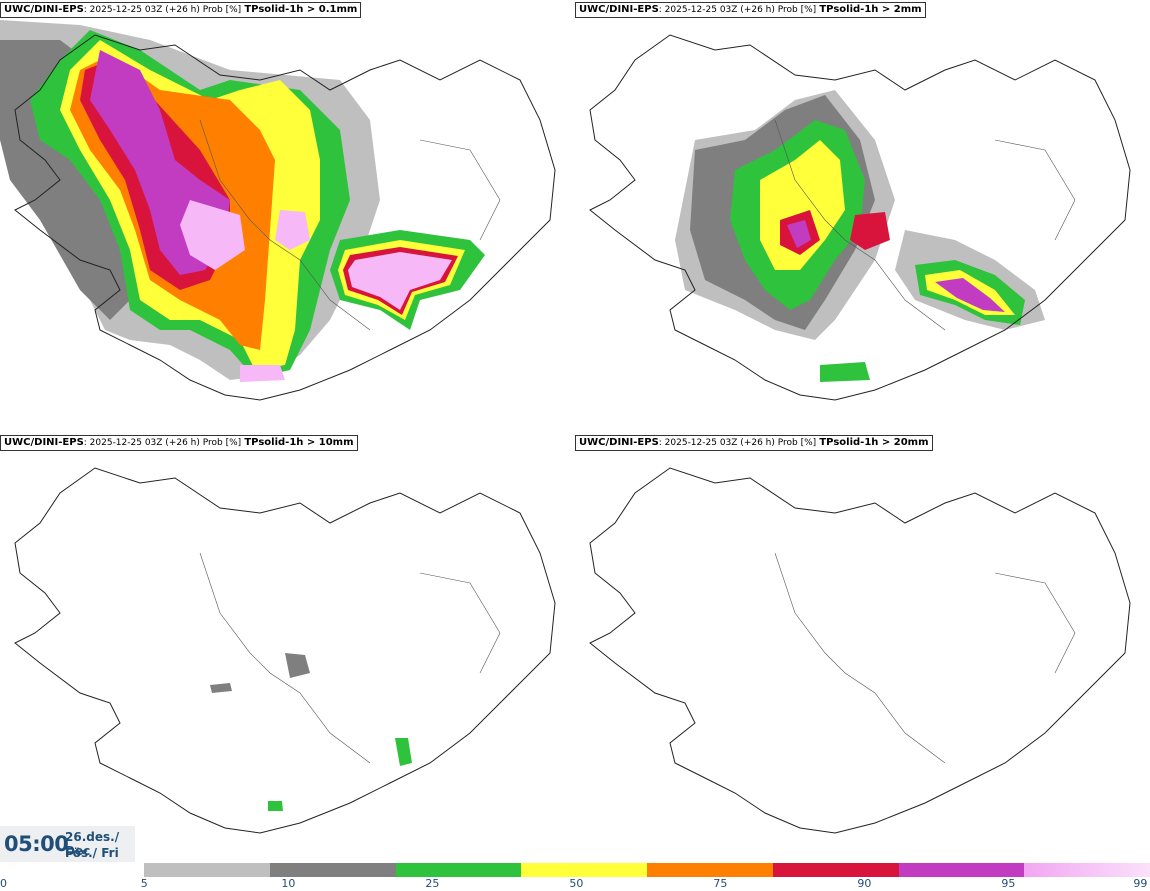  What do you see at coordinates (864, 883) in the screenshot?
I see `colorbar-tick-label: 90` at bounding box center [864, 883].